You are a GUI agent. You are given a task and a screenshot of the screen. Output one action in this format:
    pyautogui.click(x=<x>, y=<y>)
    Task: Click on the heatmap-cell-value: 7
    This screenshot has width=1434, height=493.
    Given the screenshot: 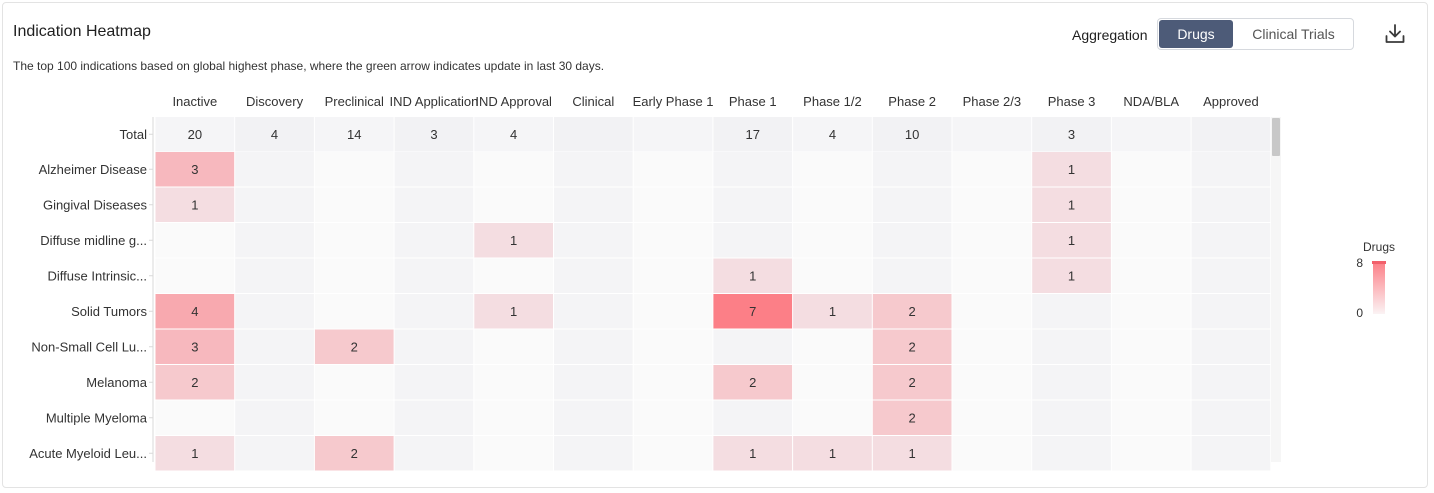 What is the action you would take?
    pyautogui.click(x=752, y=311)
    